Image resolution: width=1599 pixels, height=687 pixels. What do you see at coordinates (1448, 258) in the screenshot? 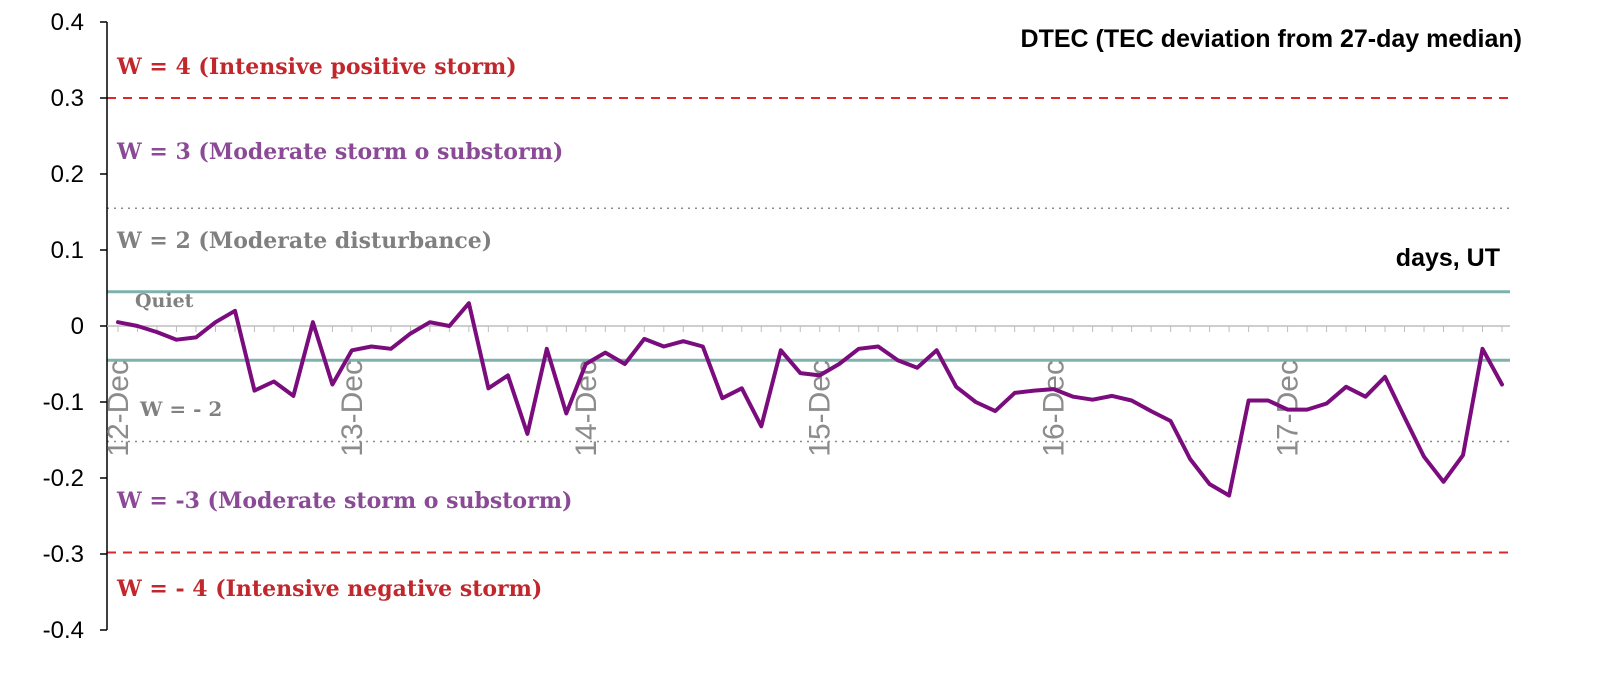
I see `x-axis-label: days, UT` at bounding box center [1448, 258].